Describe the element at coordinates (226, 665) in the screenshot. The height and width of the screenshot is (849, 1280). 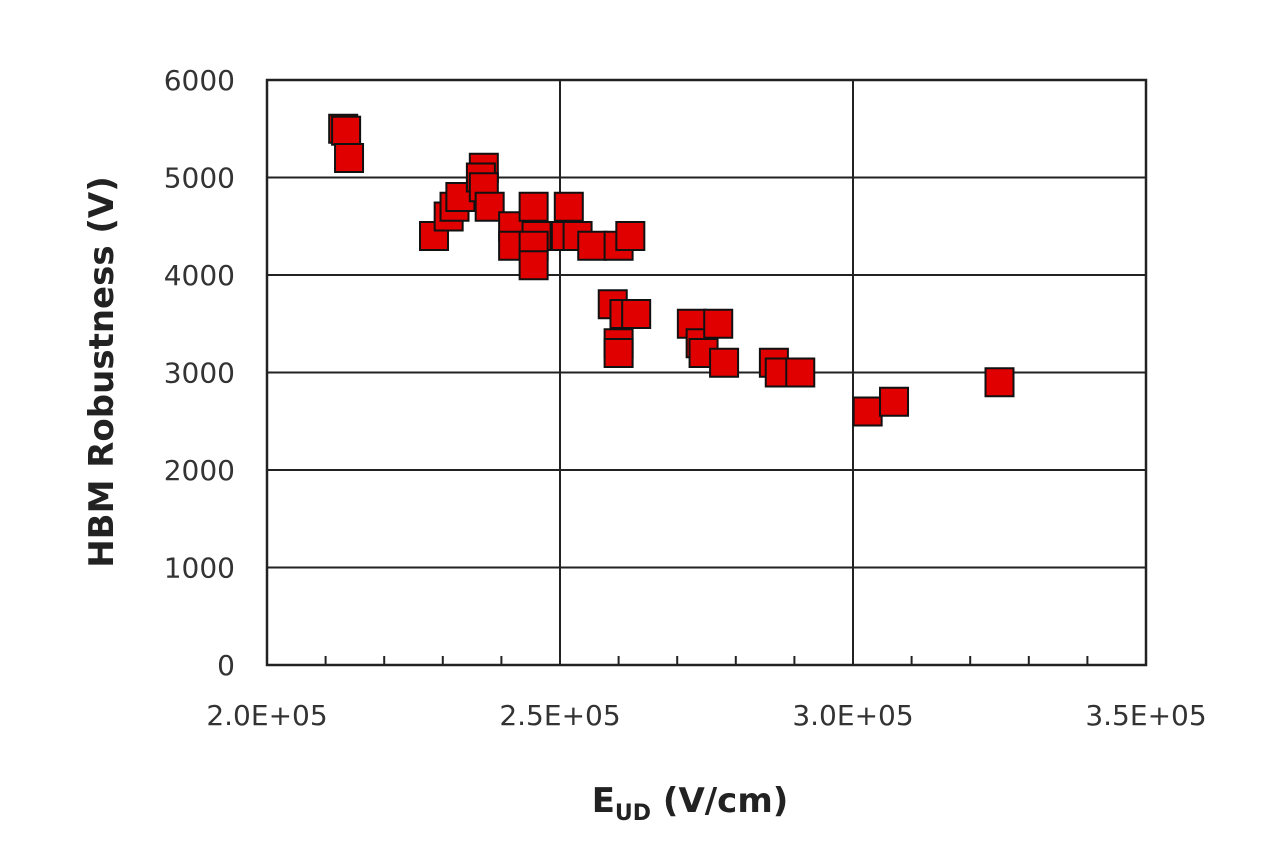
I see `y-tick-label: 0` at that location.